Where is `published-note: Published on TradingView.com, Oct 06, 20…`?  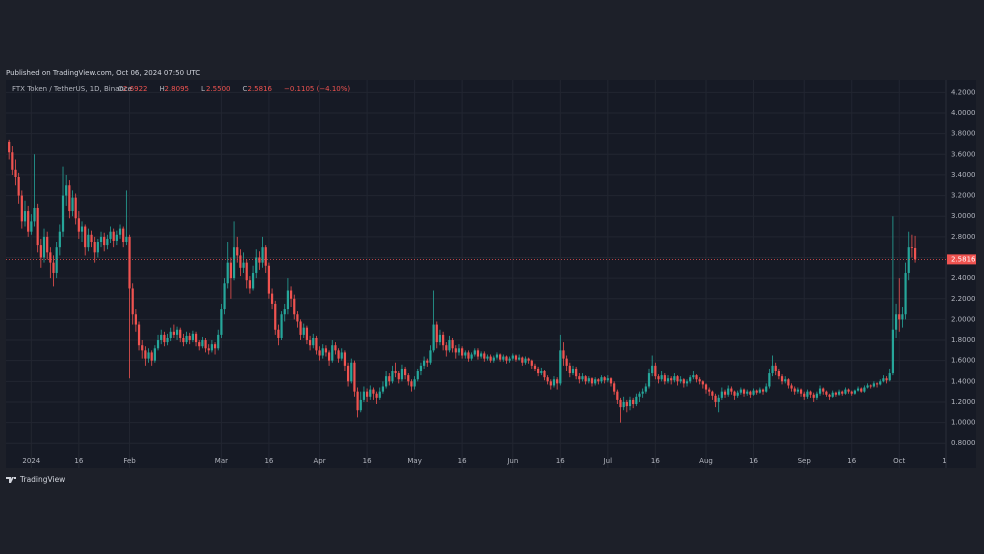
published-note: Published on TradingView.com, Oct 06, 20… is located at coordinates (103, 73).